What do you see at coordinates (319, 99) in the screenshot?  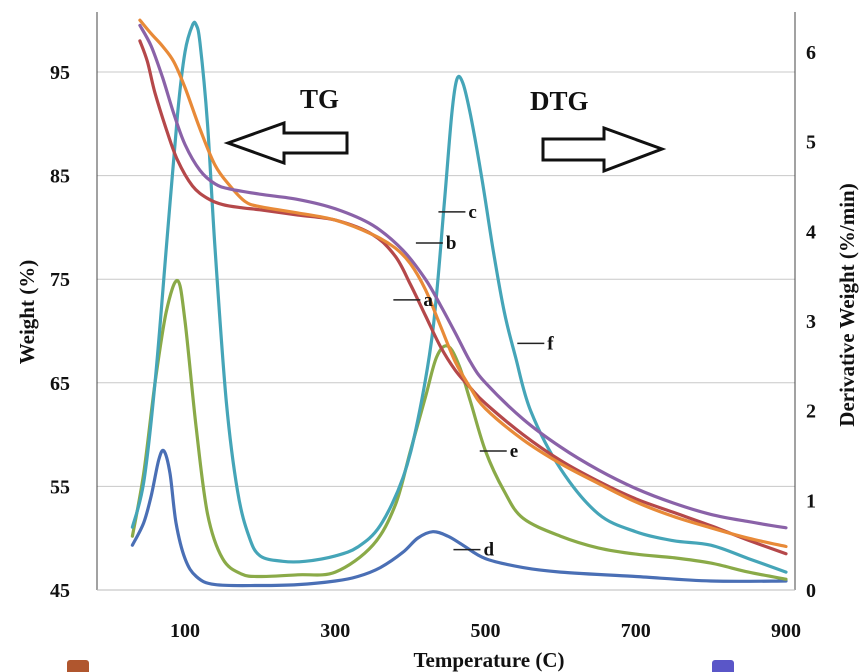 I see `tg-annotation: TG` at bounding box center [319, 99].